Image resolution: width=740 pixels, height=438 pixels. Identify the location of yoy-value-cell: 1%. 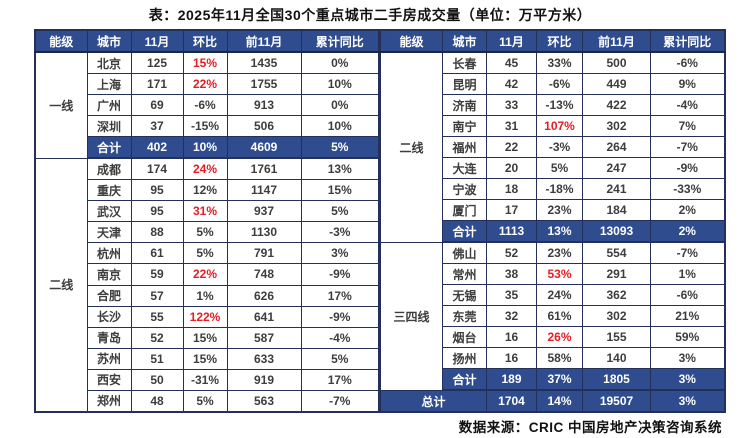
(687, 274).